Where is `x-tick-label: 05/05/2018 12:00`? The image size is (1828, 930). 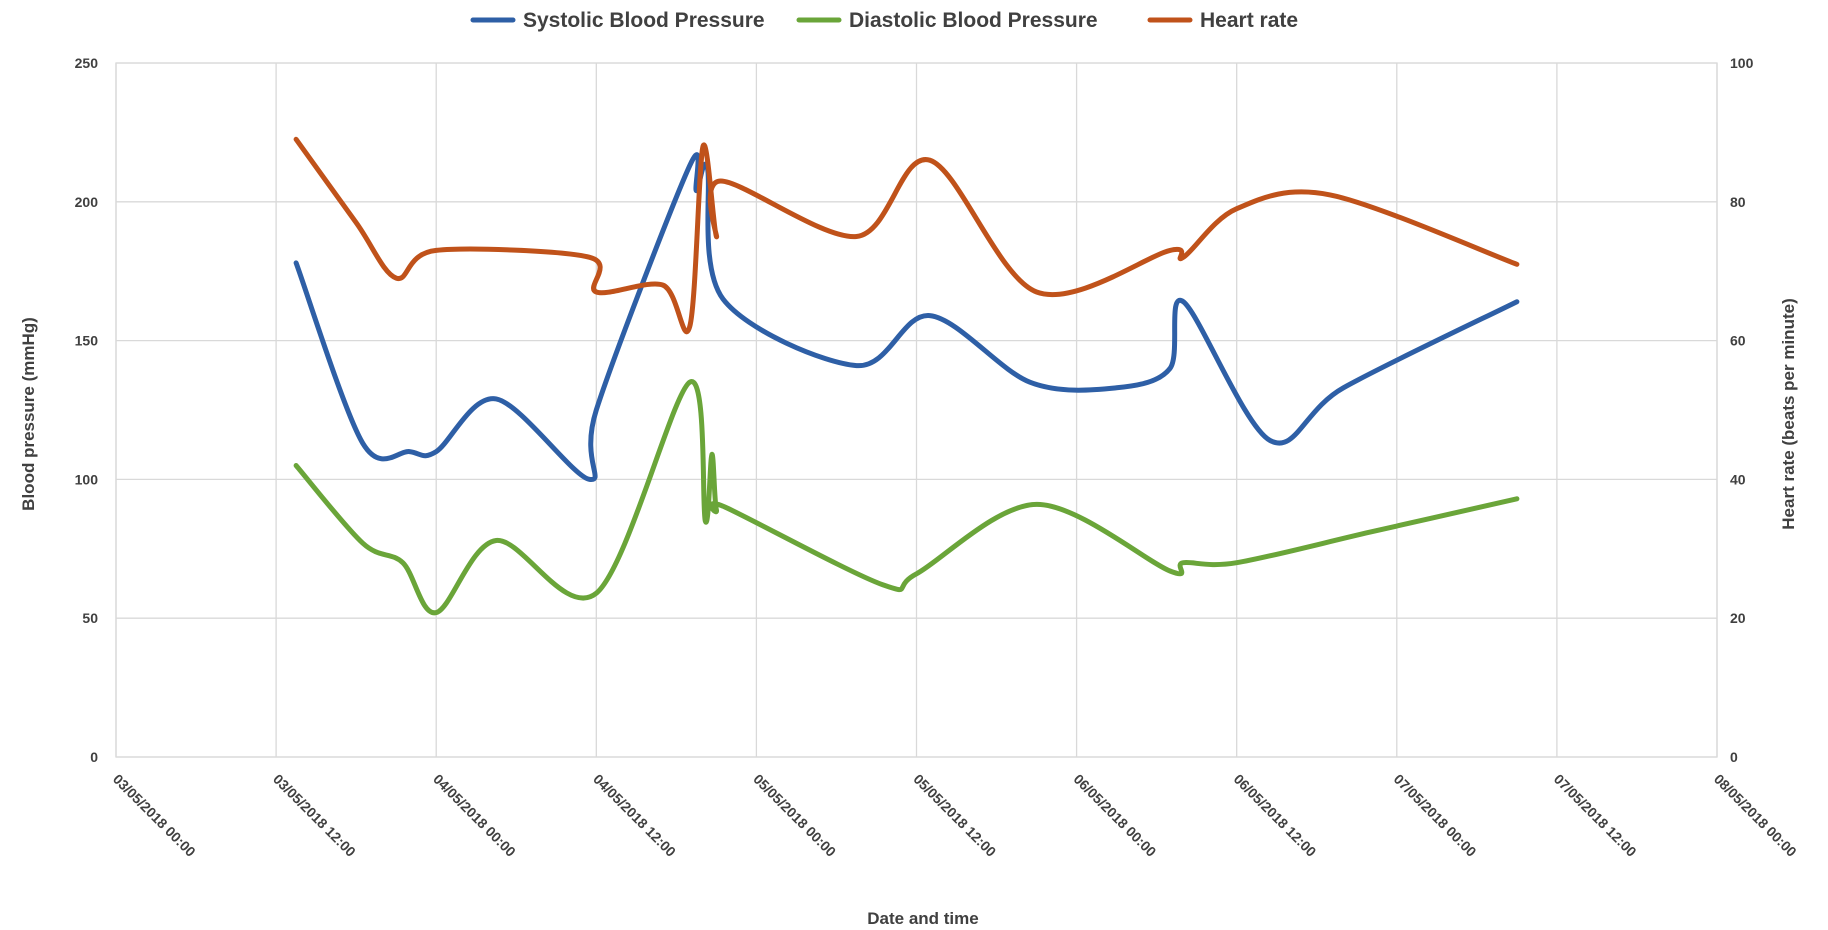 x-tick-label: 05/05/2018 12:00 is located at coordinates (954, 815).